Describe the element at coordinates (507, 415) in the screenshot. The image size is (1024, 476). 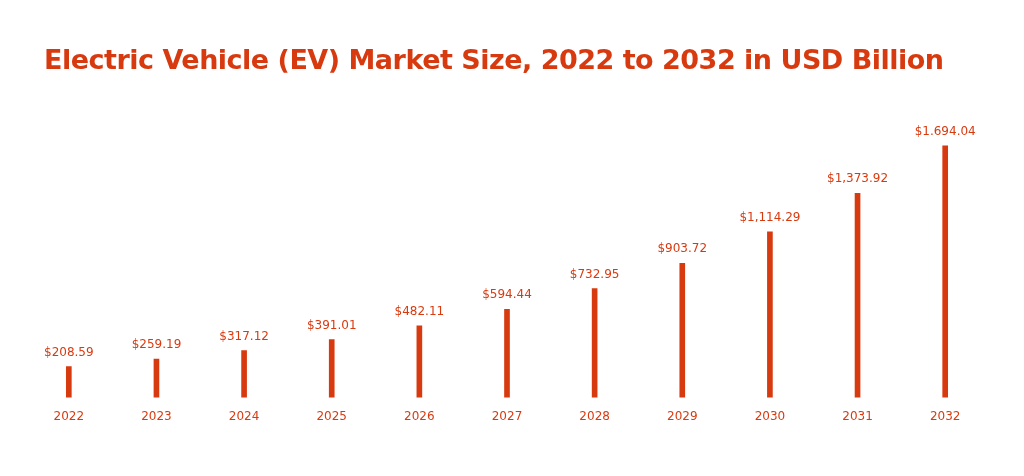
I see `x-tick-label: 2027` at that location.